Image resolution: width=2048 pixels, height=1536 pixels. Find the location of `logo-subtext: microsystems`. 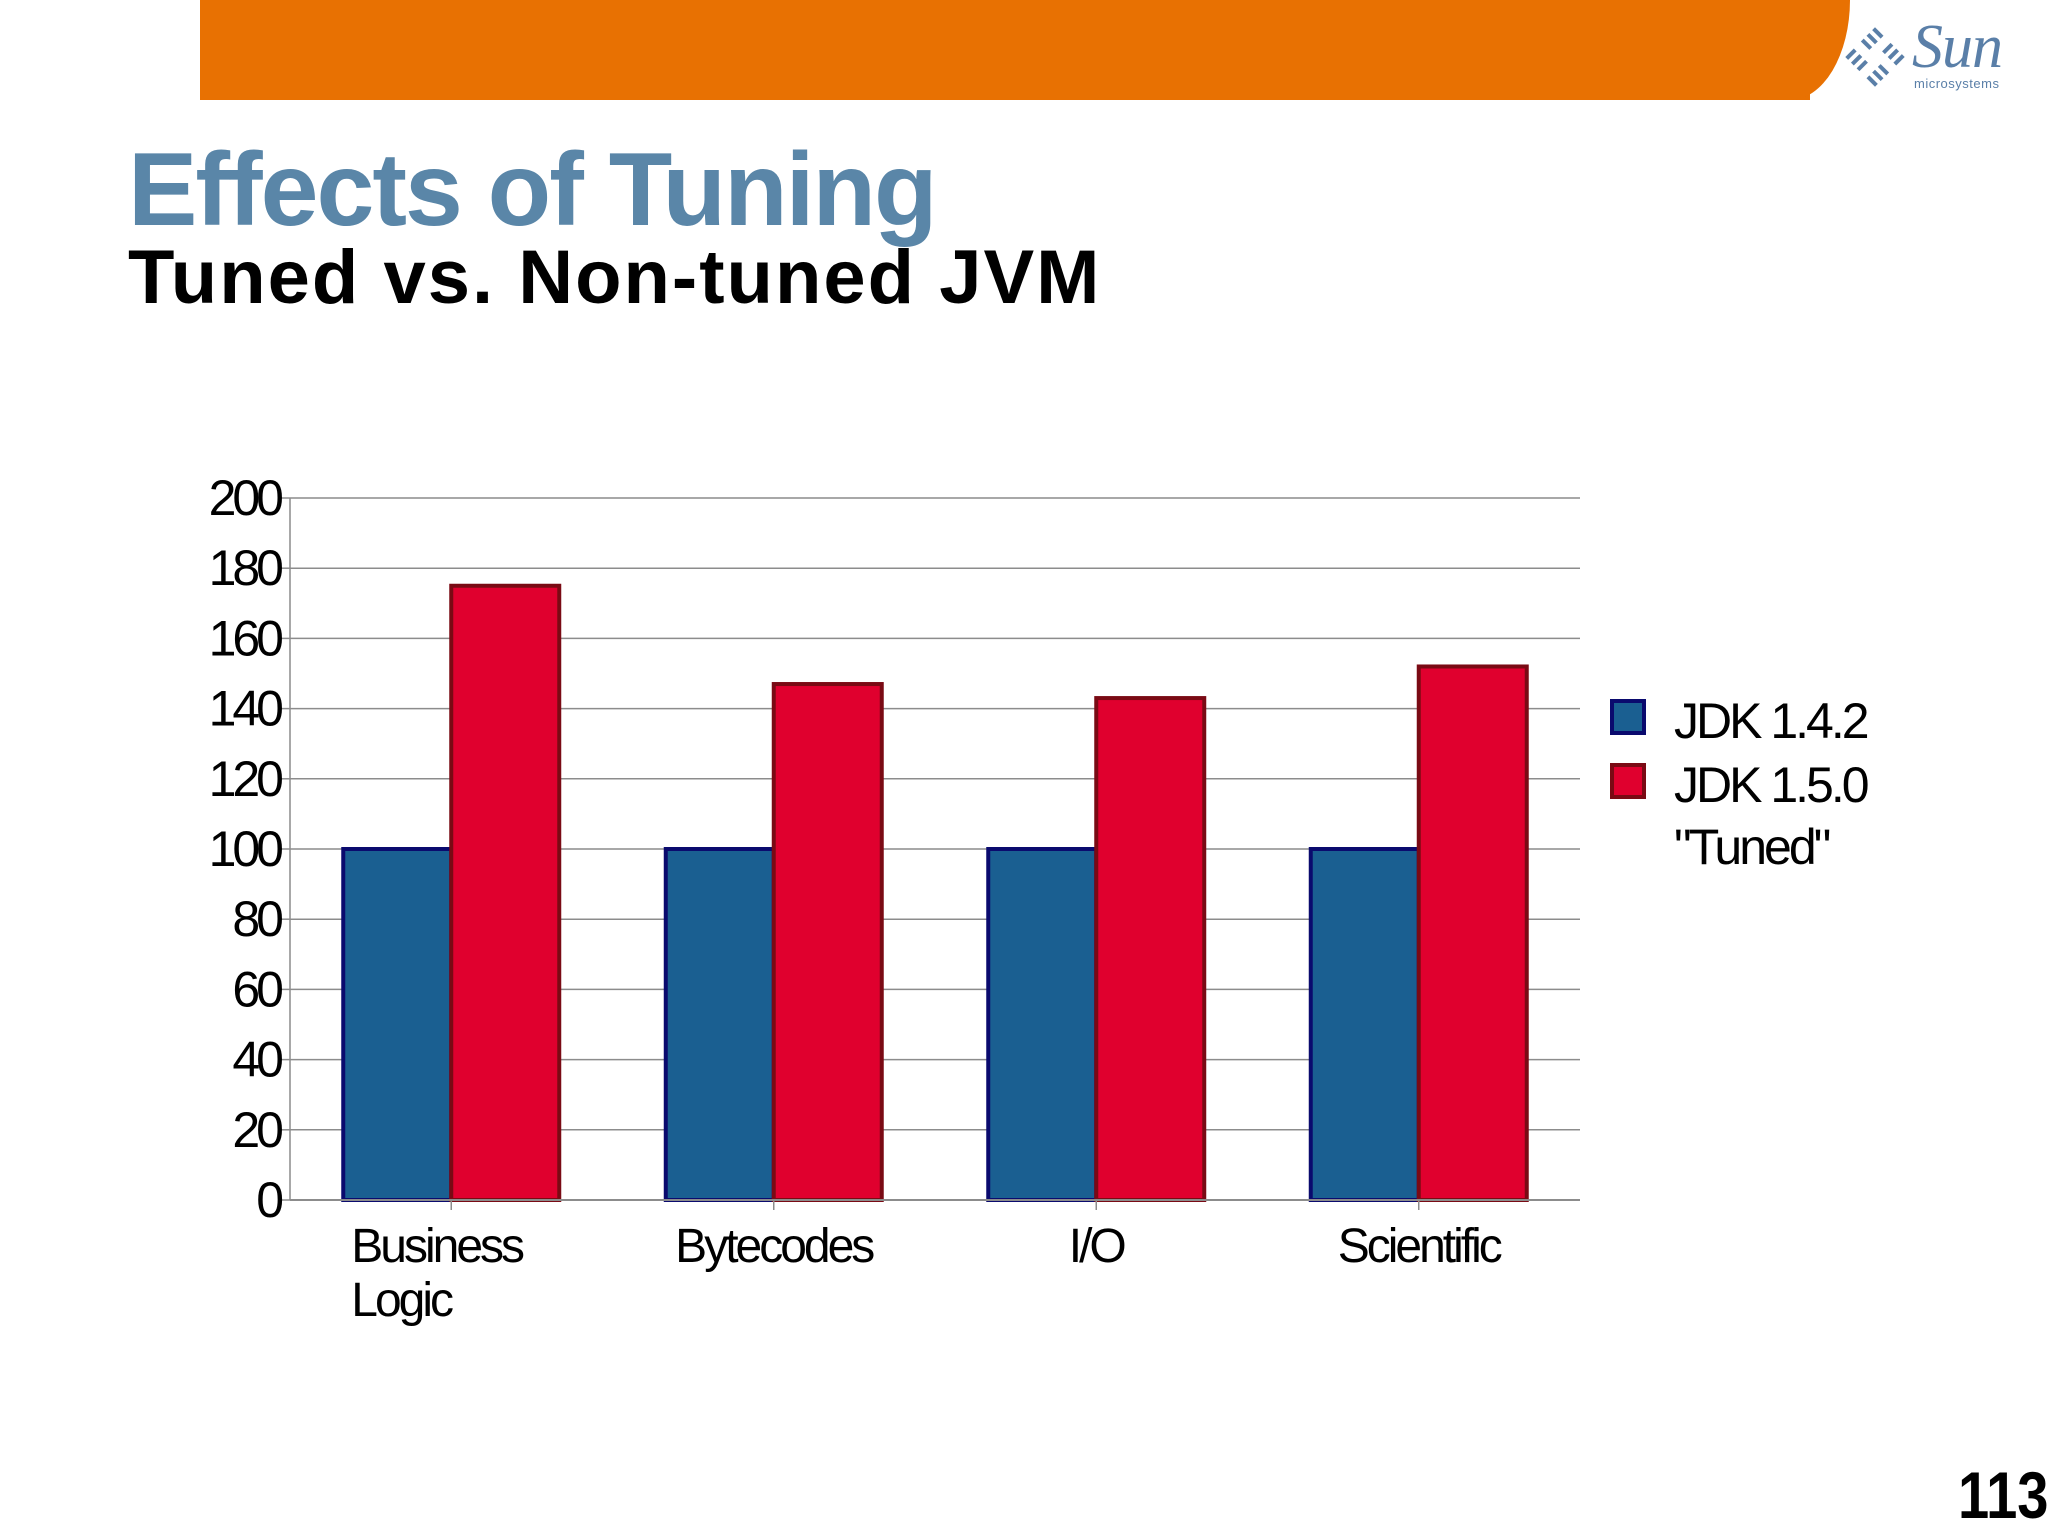

logo-subtext: microsystems is located at coordinates (1957, 83).